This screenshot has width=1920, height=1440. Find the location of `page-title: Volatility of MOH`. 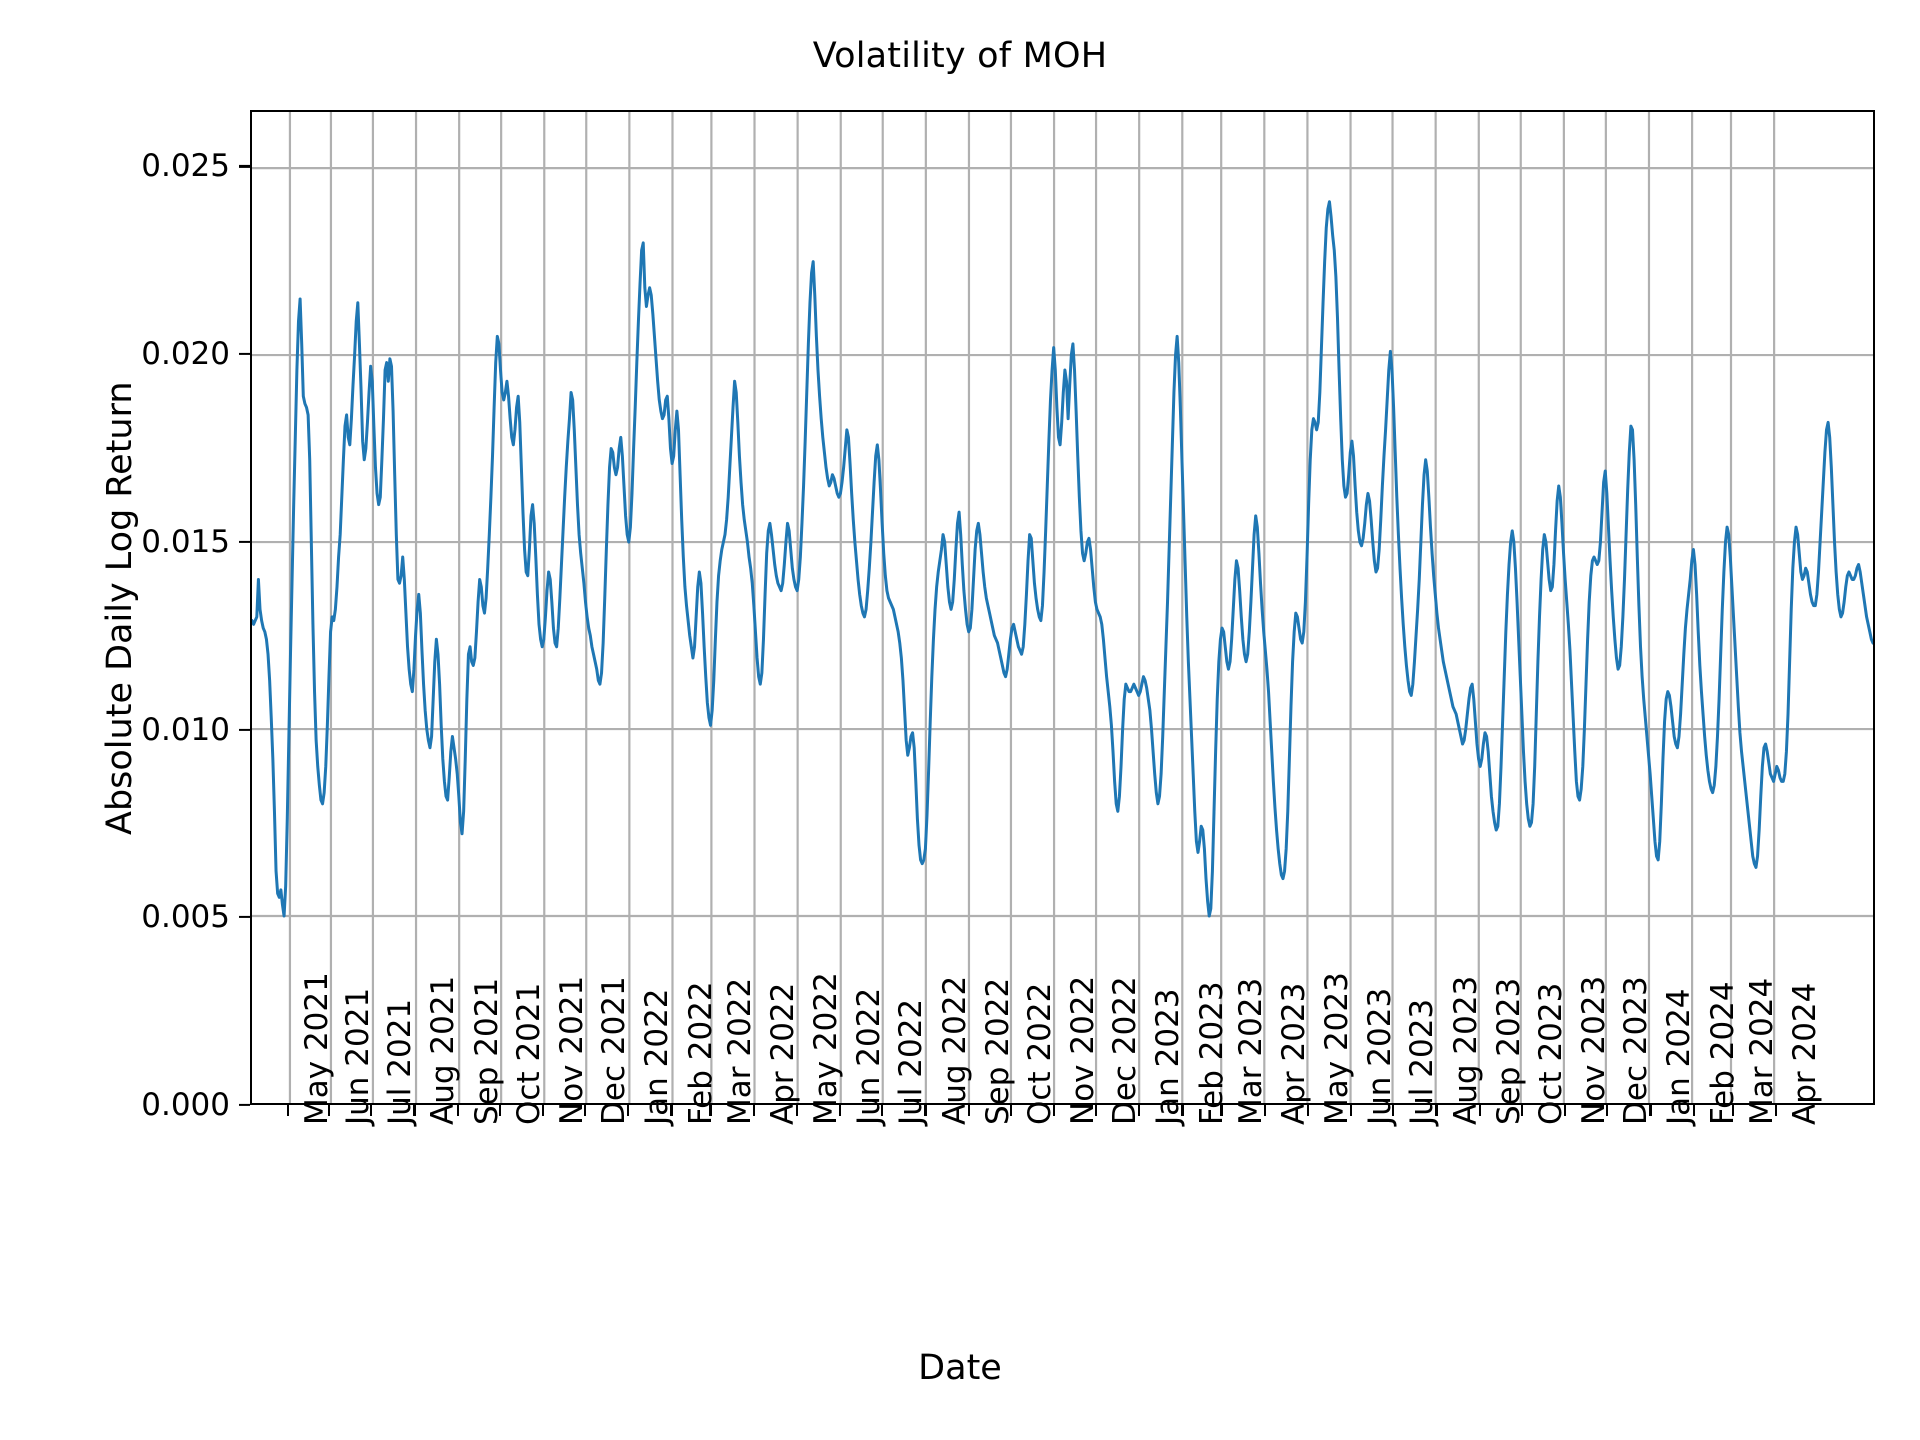

page-title: Volatility of MOH is located at coordinates (960, 56).